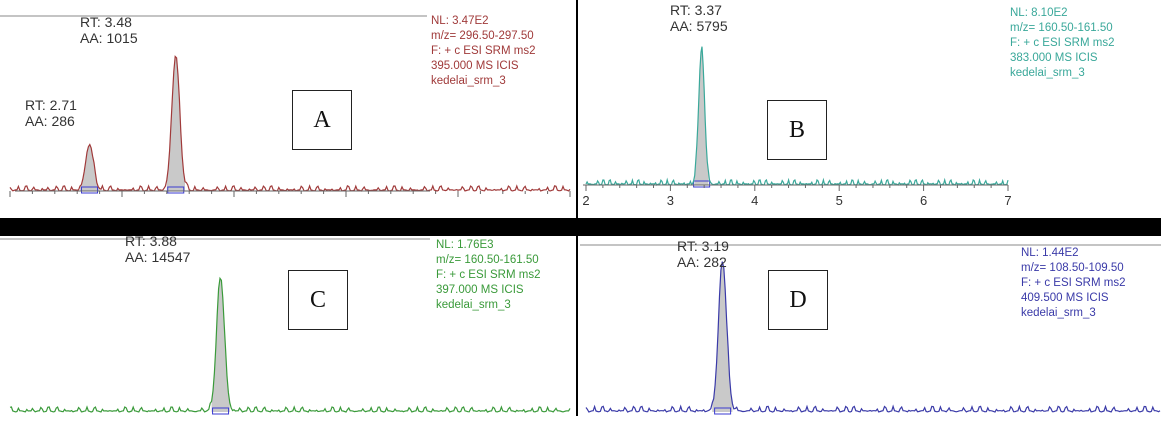  I want to click on info-line: m/z= 108.50-109.50, so click(1072, 268).